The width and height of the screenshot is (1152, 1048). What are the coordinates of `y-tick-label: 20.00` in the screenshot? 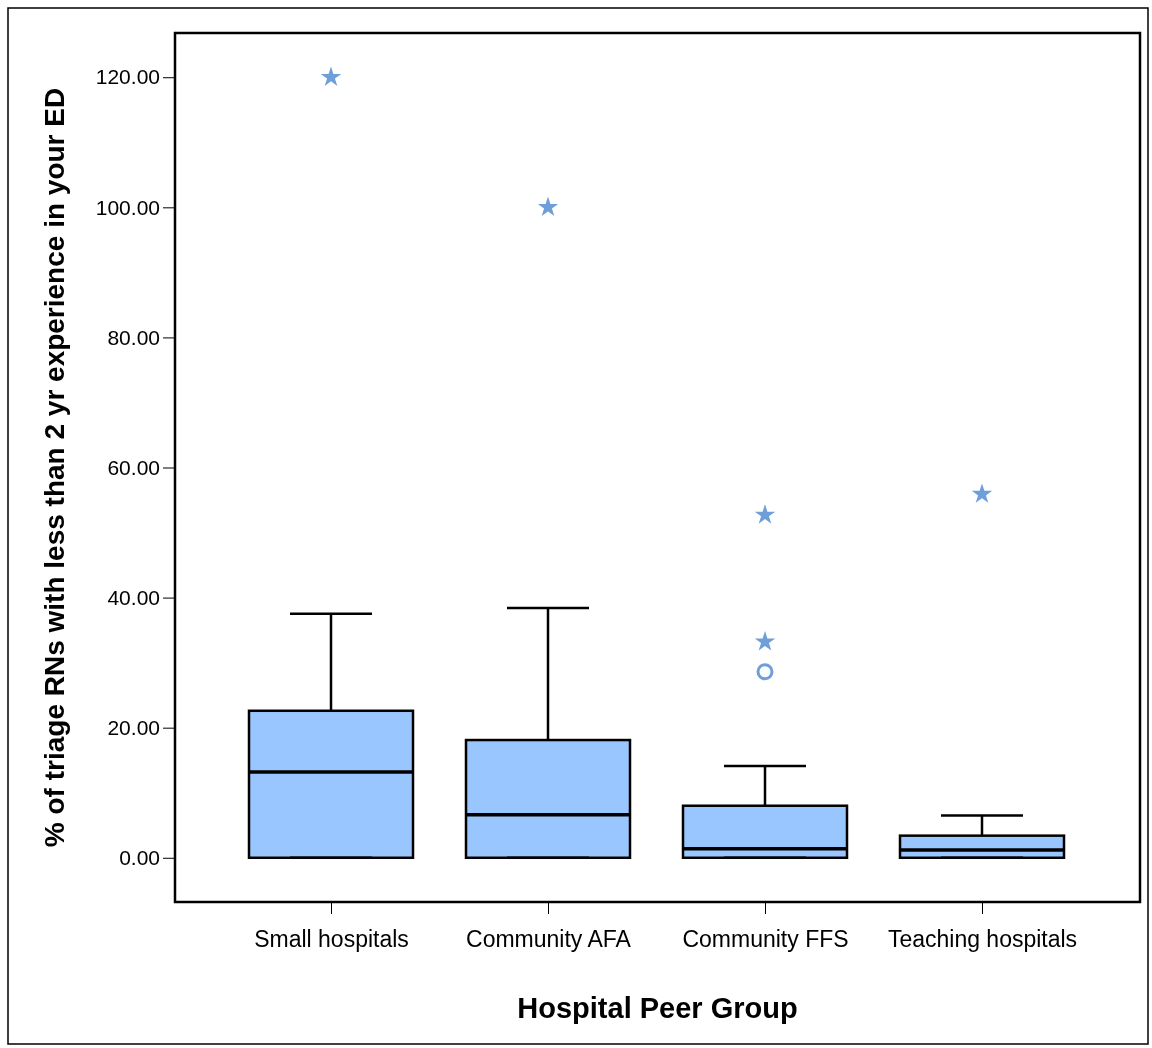 It's located at (133, 727).